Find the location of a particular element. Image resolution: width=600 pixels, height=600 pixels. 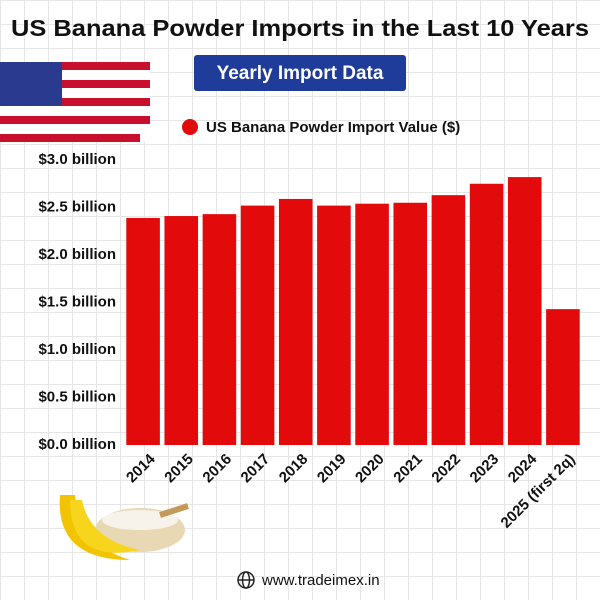

legend-swatch is located at coordinates (190, 127).